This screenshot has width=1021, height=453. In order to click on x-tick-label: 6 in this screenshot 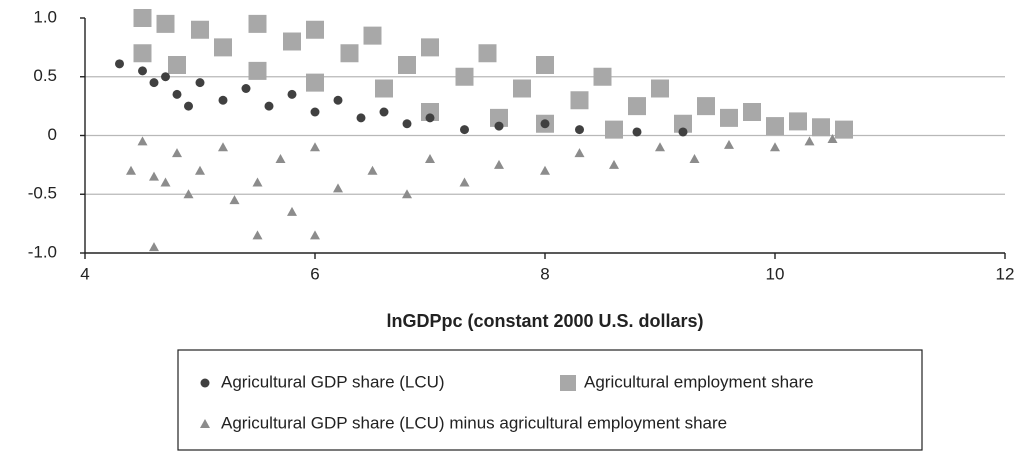, I will do `click(314, 273)`.